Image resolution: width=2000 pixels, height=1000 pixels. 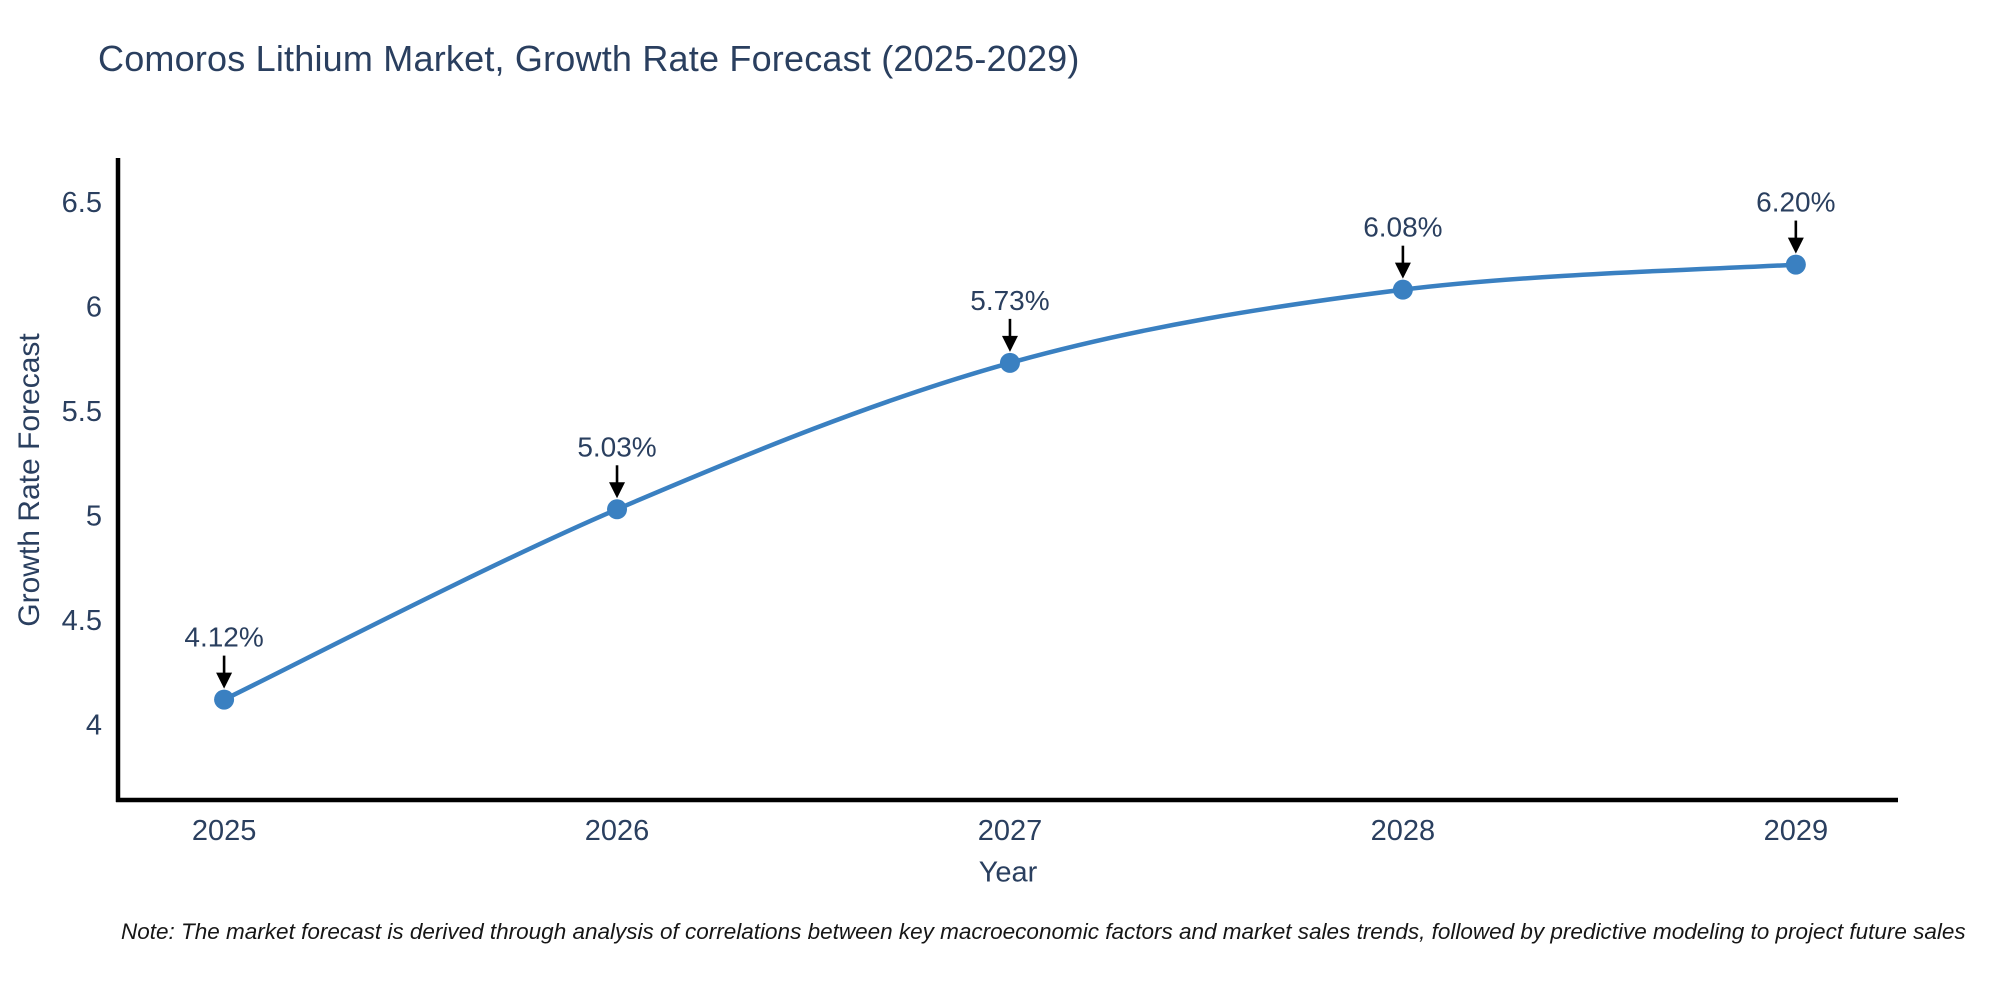 What do you see at coordinates (29, 480) in the screenshot?
I see `y-axis-title: Growth Rate Forecast` at bounding box center [29, 480].